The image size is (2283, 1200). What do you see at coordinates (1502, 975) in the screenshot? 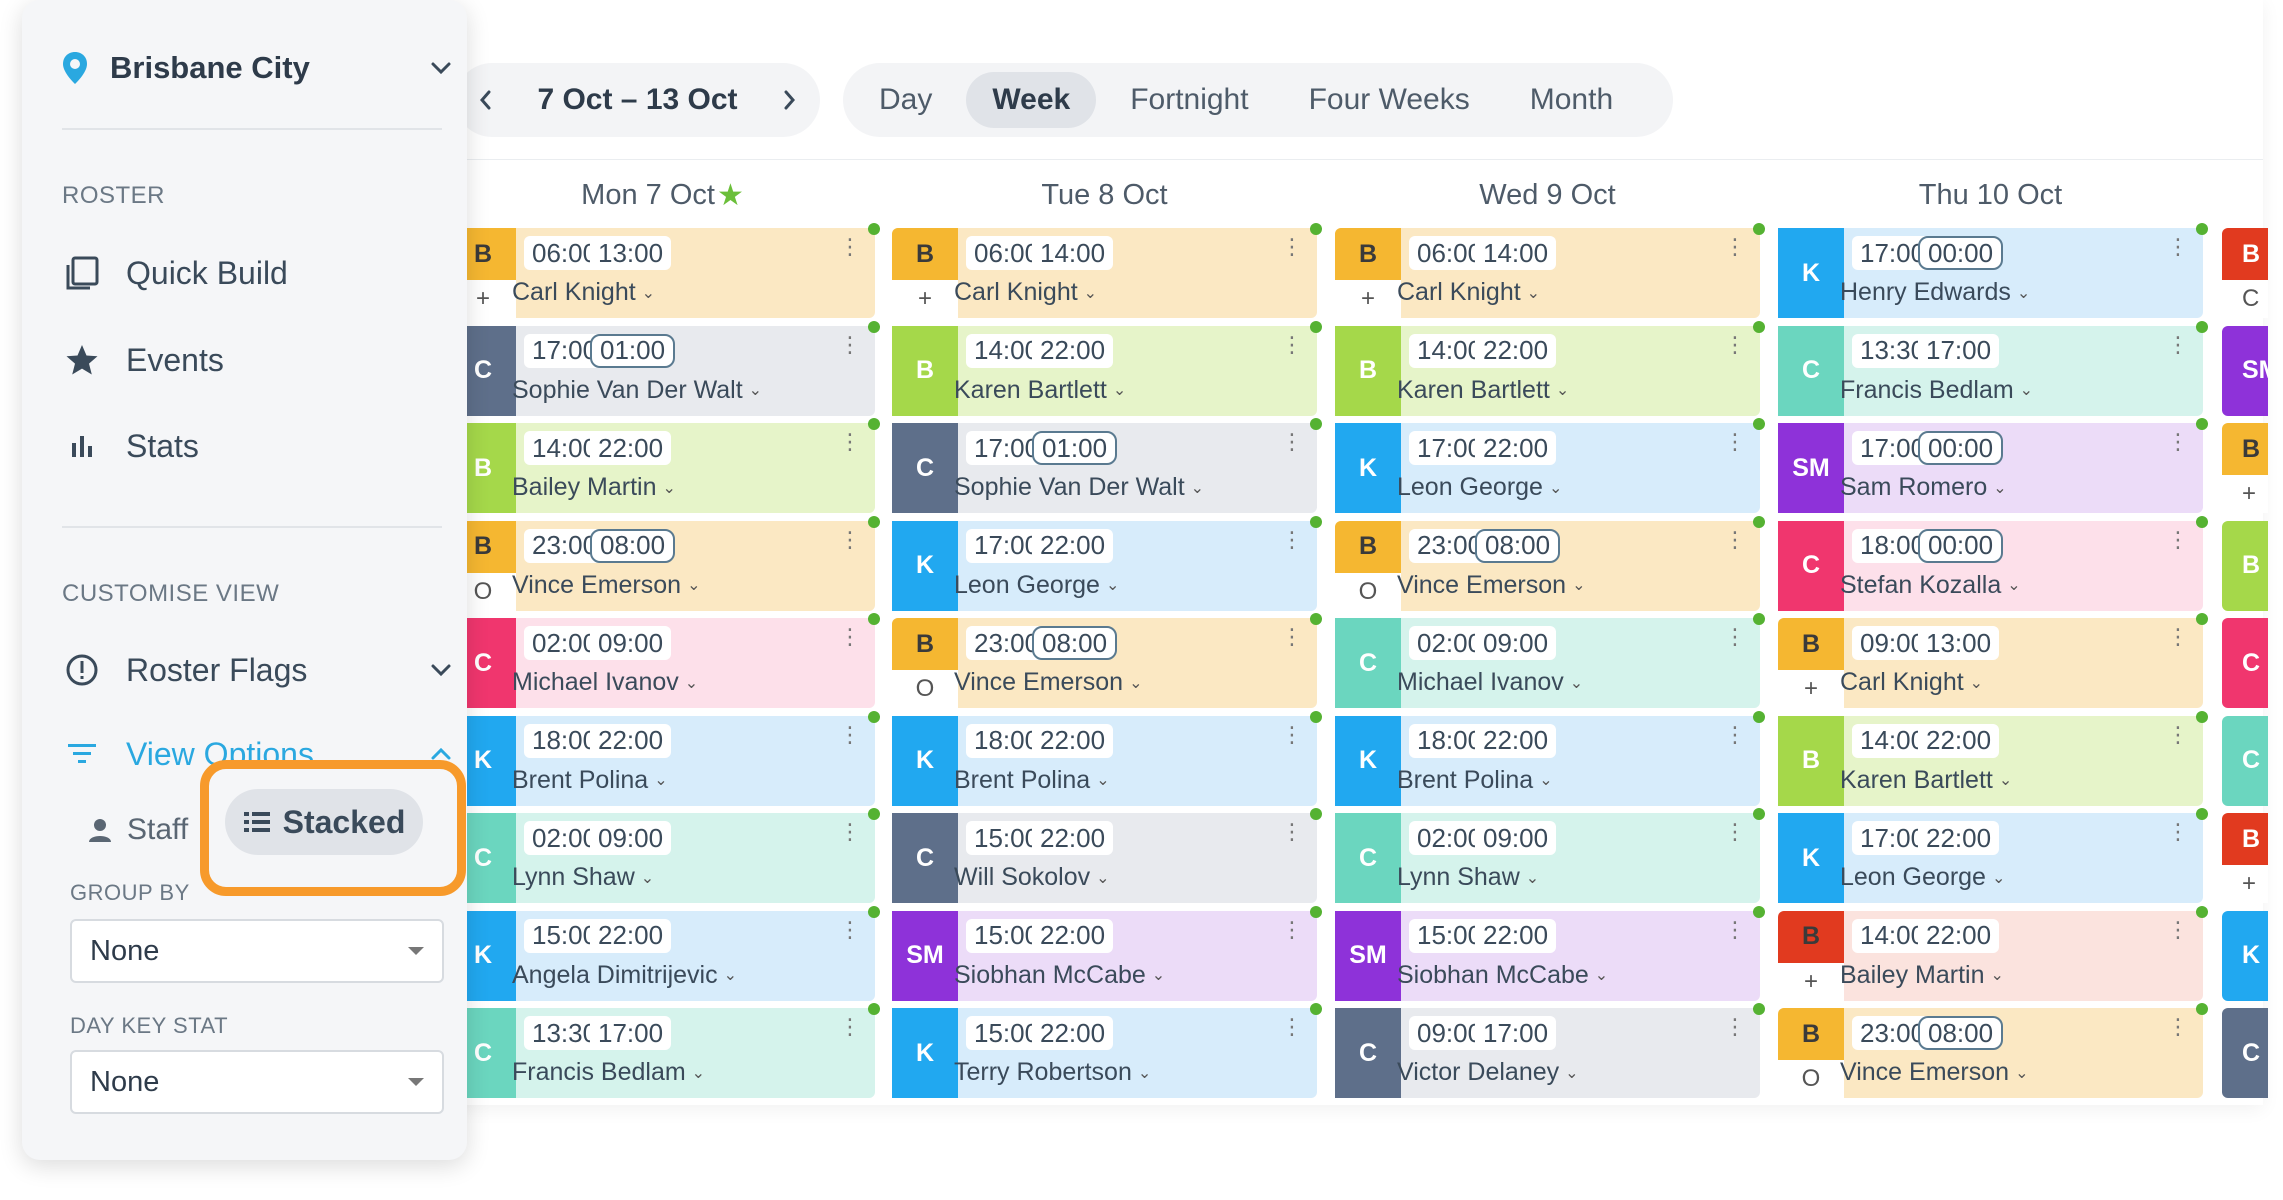
I see `staff-name-dropdown: Siobhan McCabe ⌄` at bounding box center [1502, 975].